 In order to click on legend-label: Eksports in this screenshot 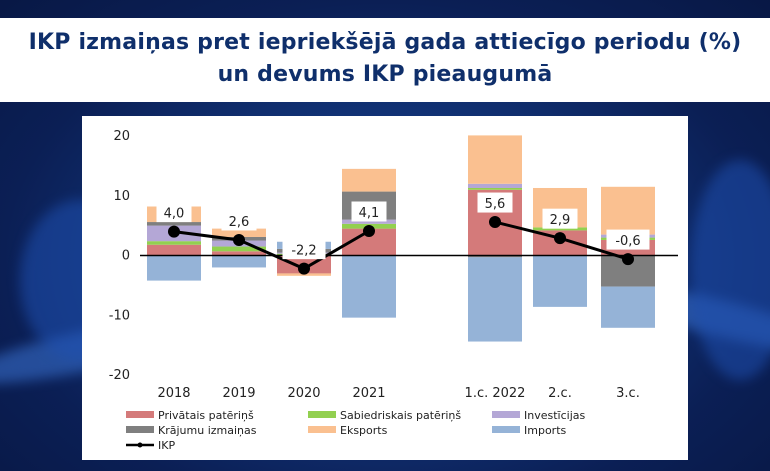, I will do `click(364, 430)`.